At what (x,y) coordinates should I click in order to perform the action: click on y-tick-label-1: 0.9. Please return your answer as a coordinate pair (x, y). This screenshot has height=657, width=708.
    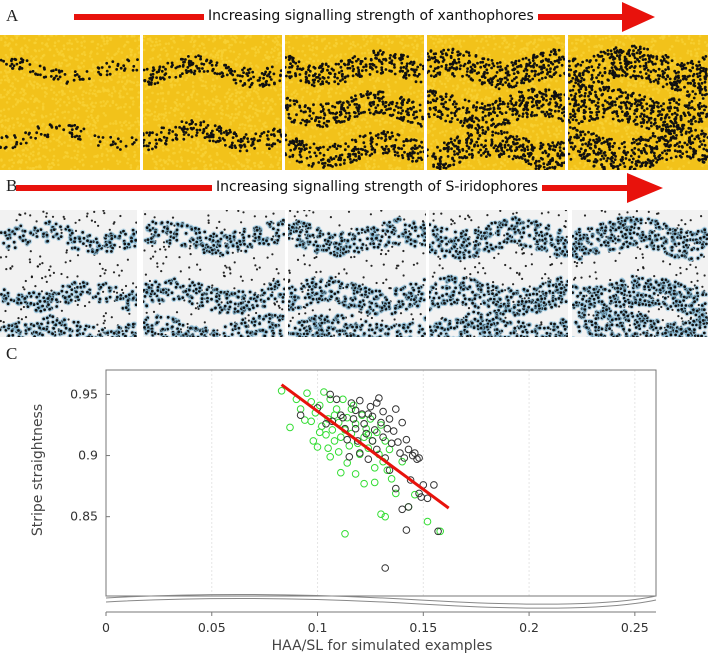
    Looking at the image, I should click on (88, 455).